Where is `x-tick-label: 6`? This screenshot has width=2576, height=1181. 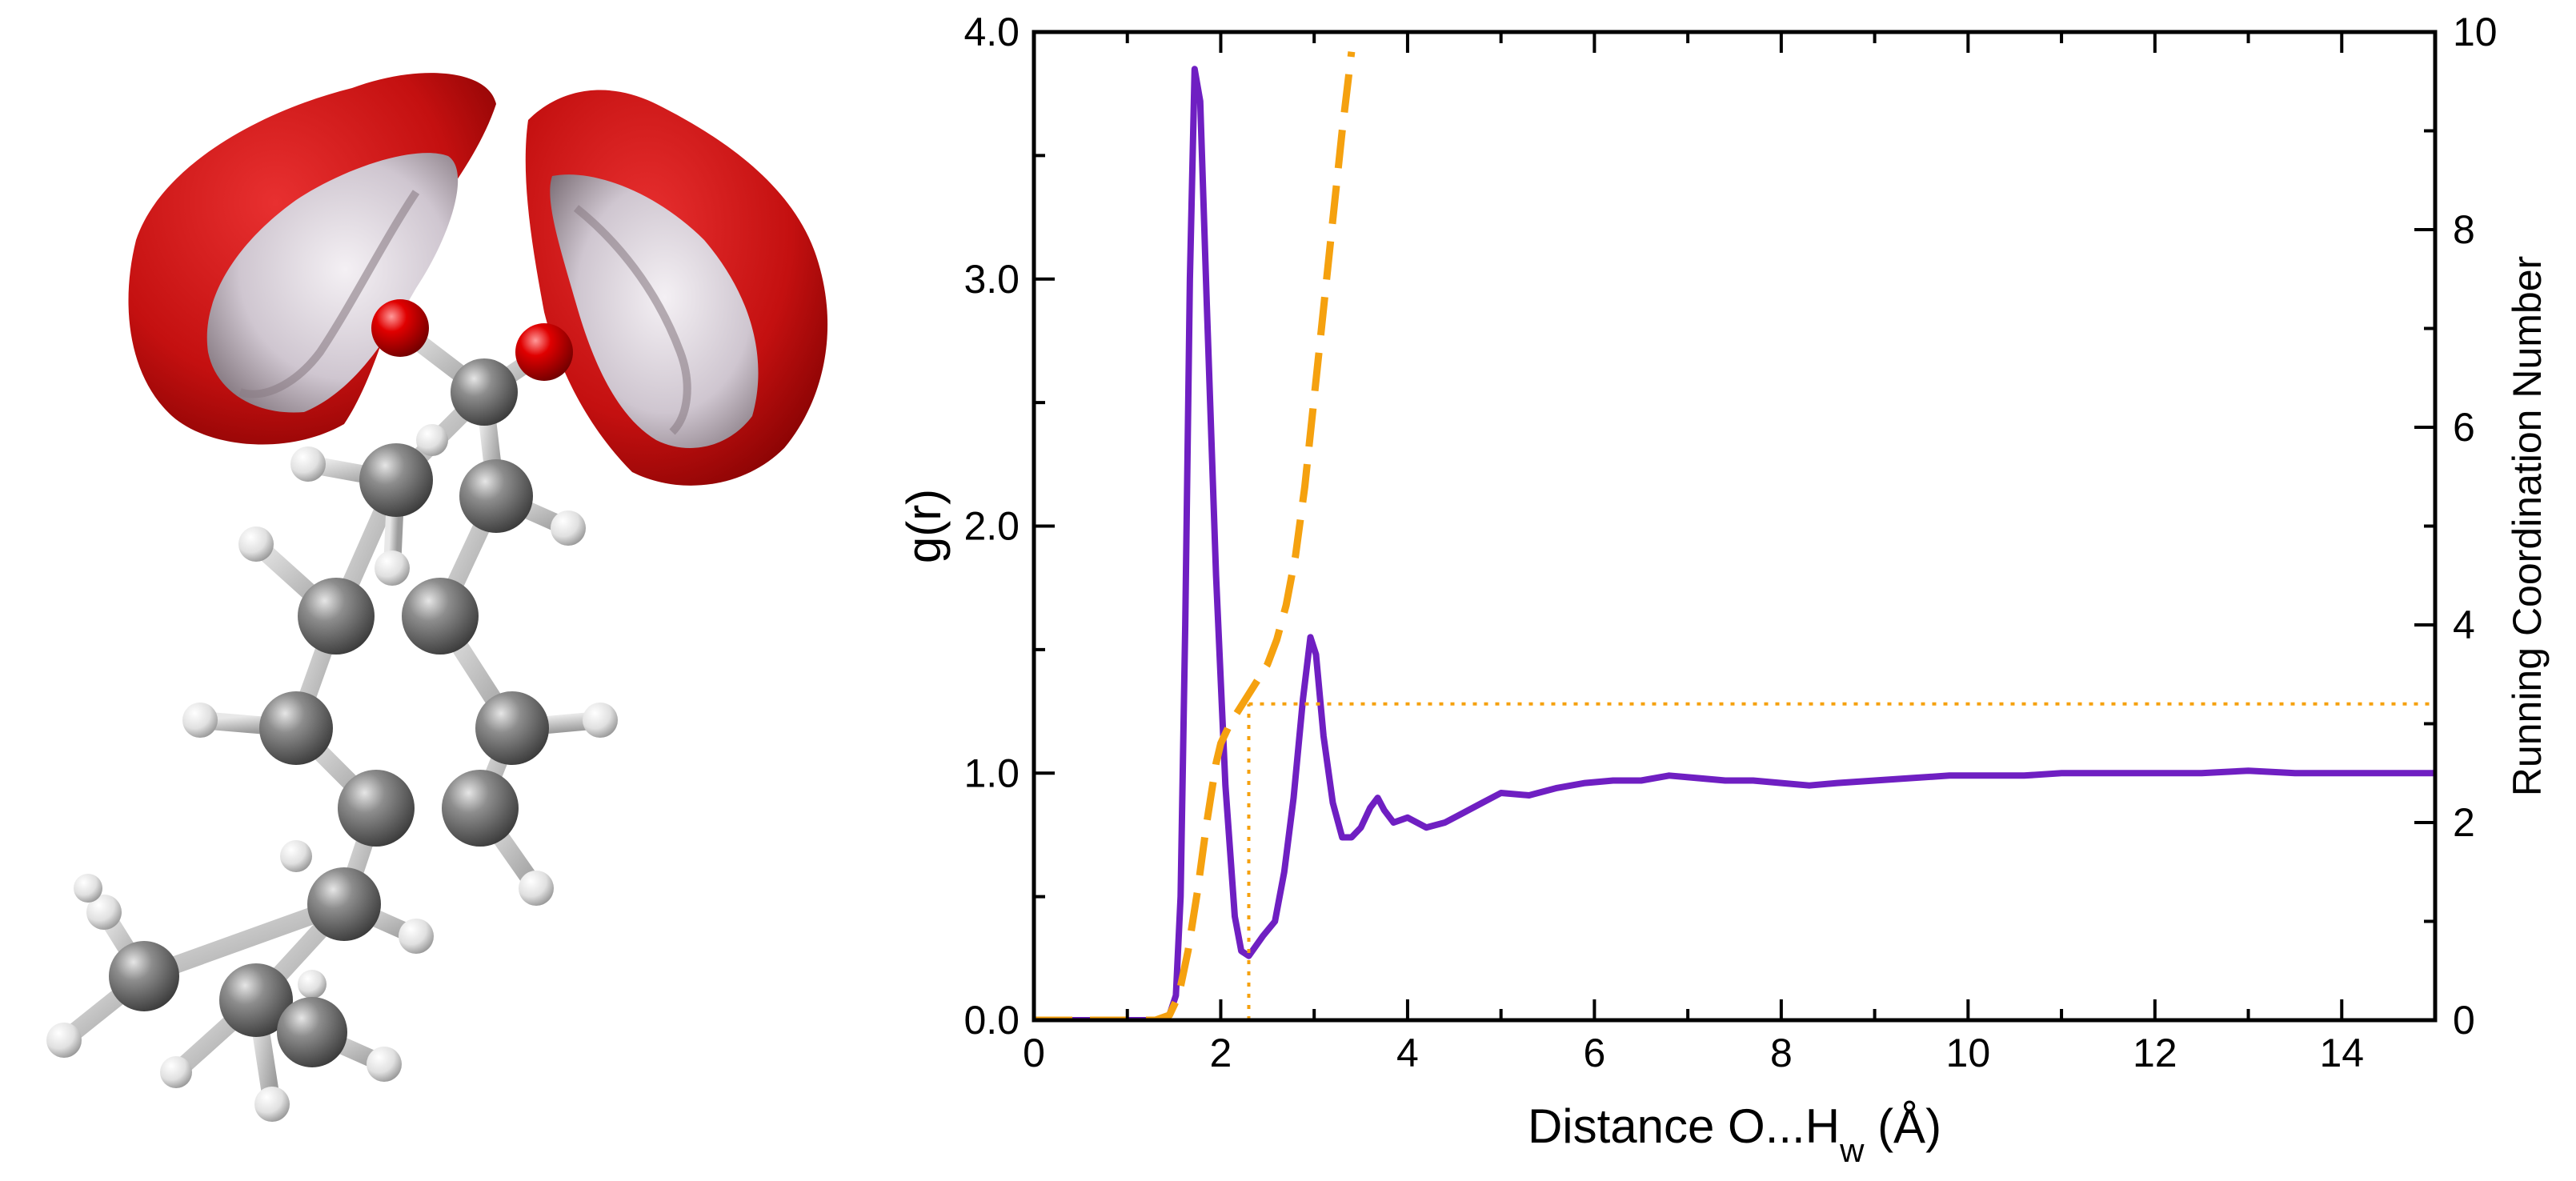
x-tick-label: 6 is located at coordinates (1594, 1053).